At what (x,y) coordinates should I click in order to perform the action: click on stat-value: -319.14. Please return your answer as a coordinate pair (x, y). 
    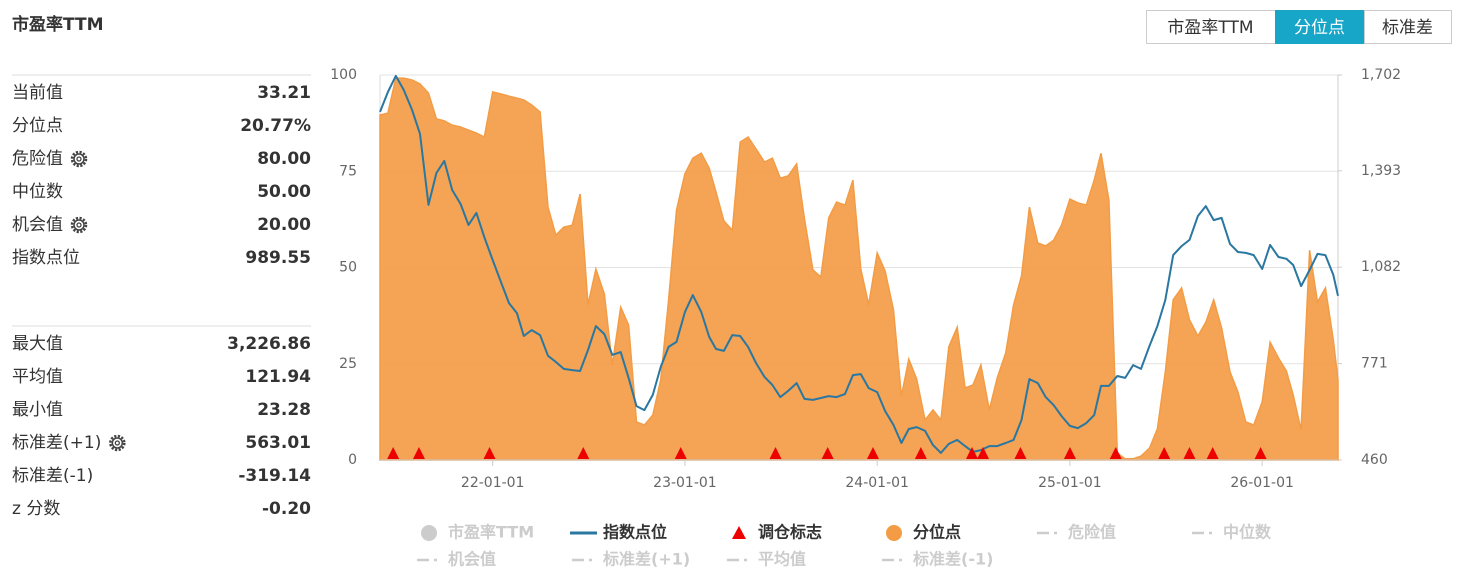
    Looking at the image, I should click on (274, 476).